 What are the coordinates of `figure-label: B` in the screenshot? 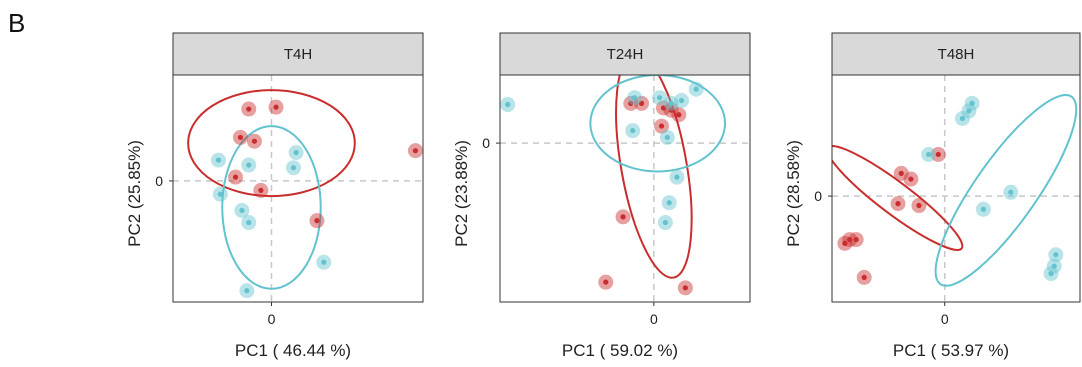 It's located at (17, 23).